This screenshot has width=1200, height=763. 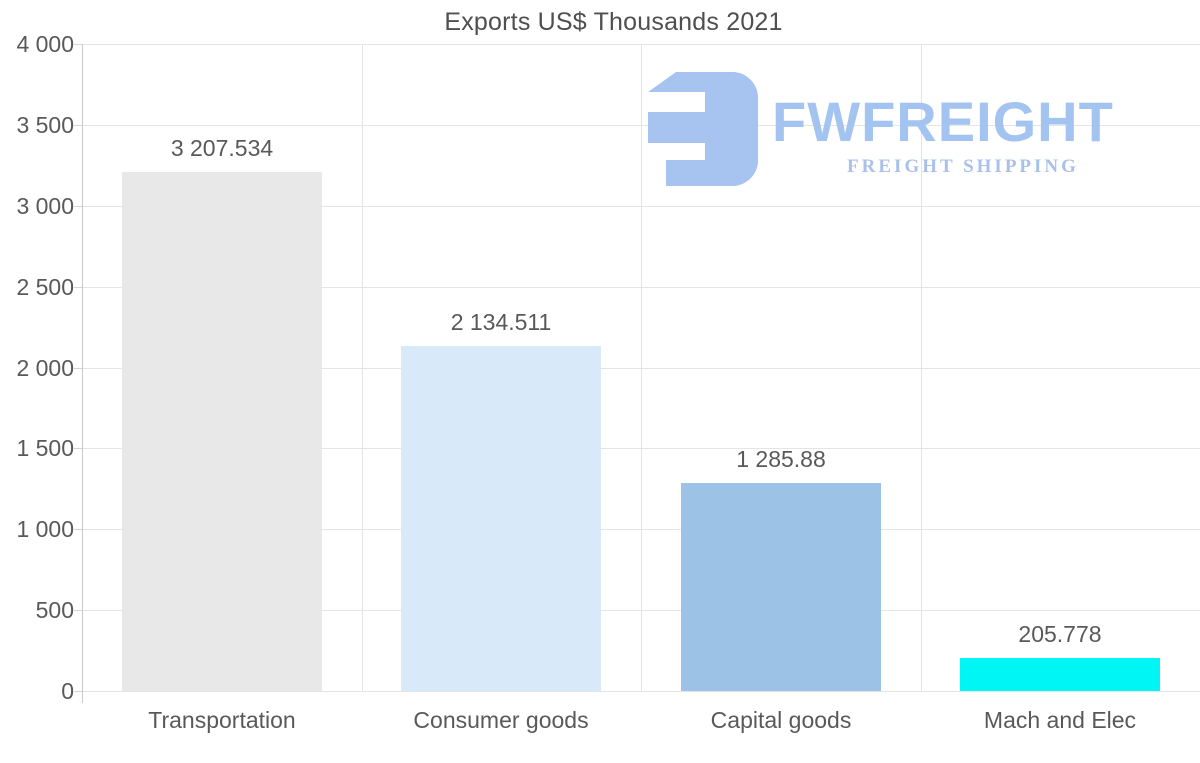 I want to click on bar-transportation, so click(x=222, y=431).